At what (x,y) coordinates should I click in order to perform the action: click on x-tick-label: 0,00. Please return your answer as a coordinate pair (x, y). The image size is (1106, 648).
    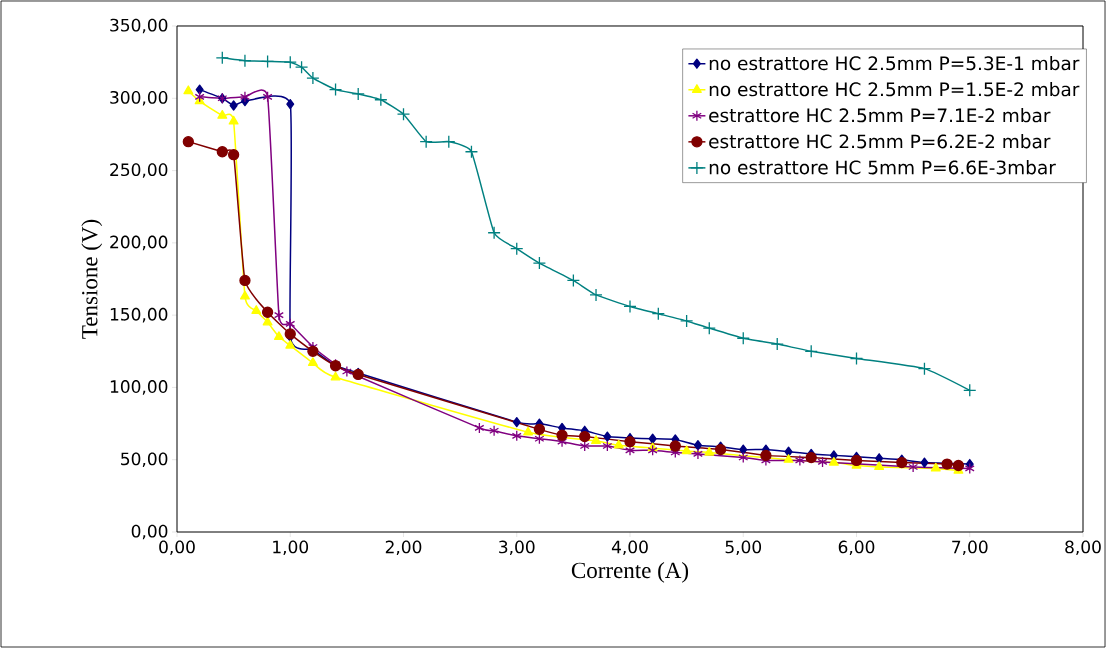
    Looking at the image, I should click on (177, 548).